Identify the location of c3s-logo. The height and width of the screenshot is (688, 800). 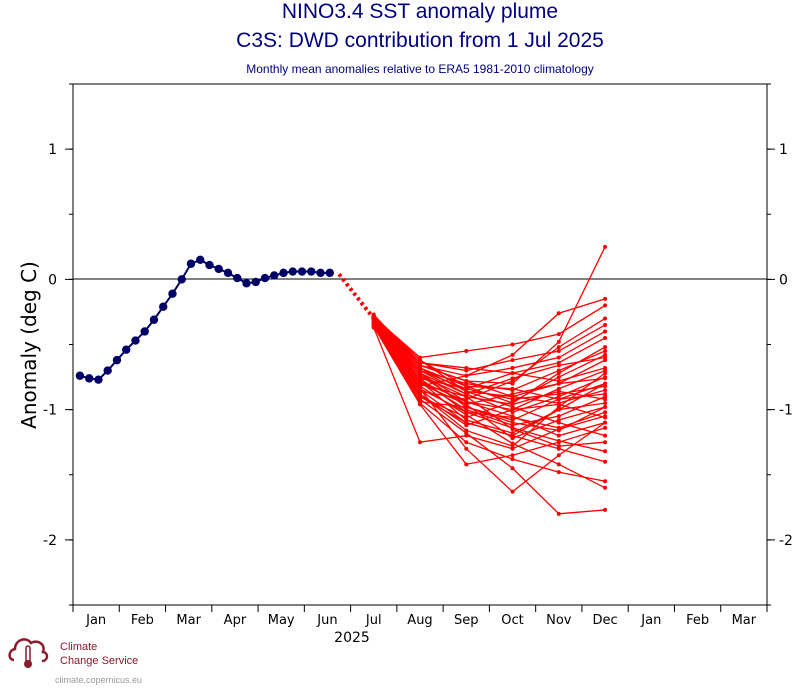
(28, 652).